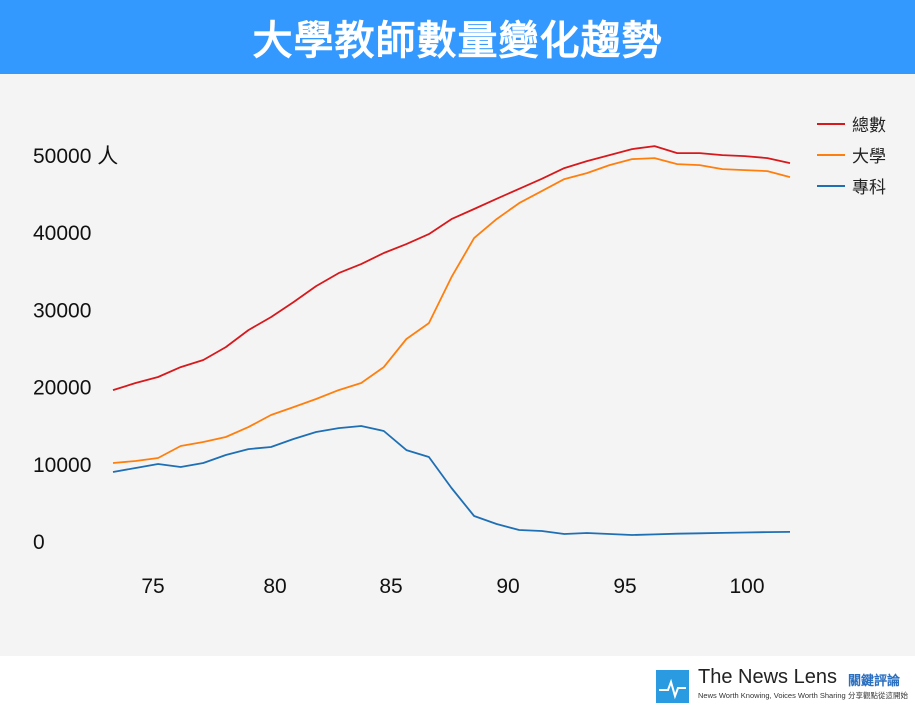  I want to click on x-tick-label: 95, so click(624, 586).